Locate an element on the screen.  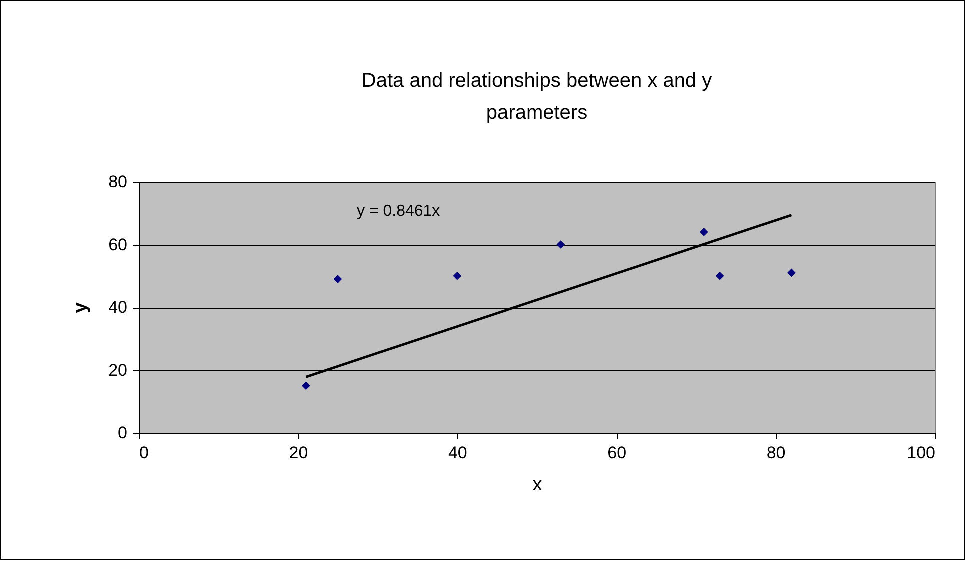
y-tick-label: 0 is located at coordinates (123, 433).